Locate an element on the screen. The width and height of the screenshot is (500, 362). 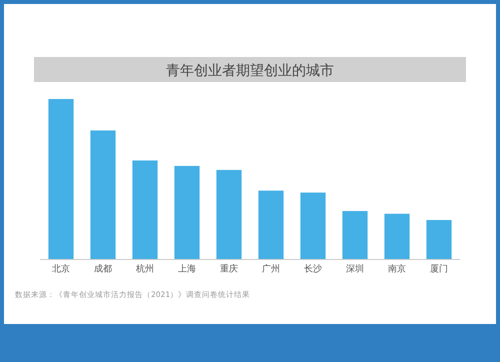
x-tick-label: 广州 is located at coordinates (271, 269).